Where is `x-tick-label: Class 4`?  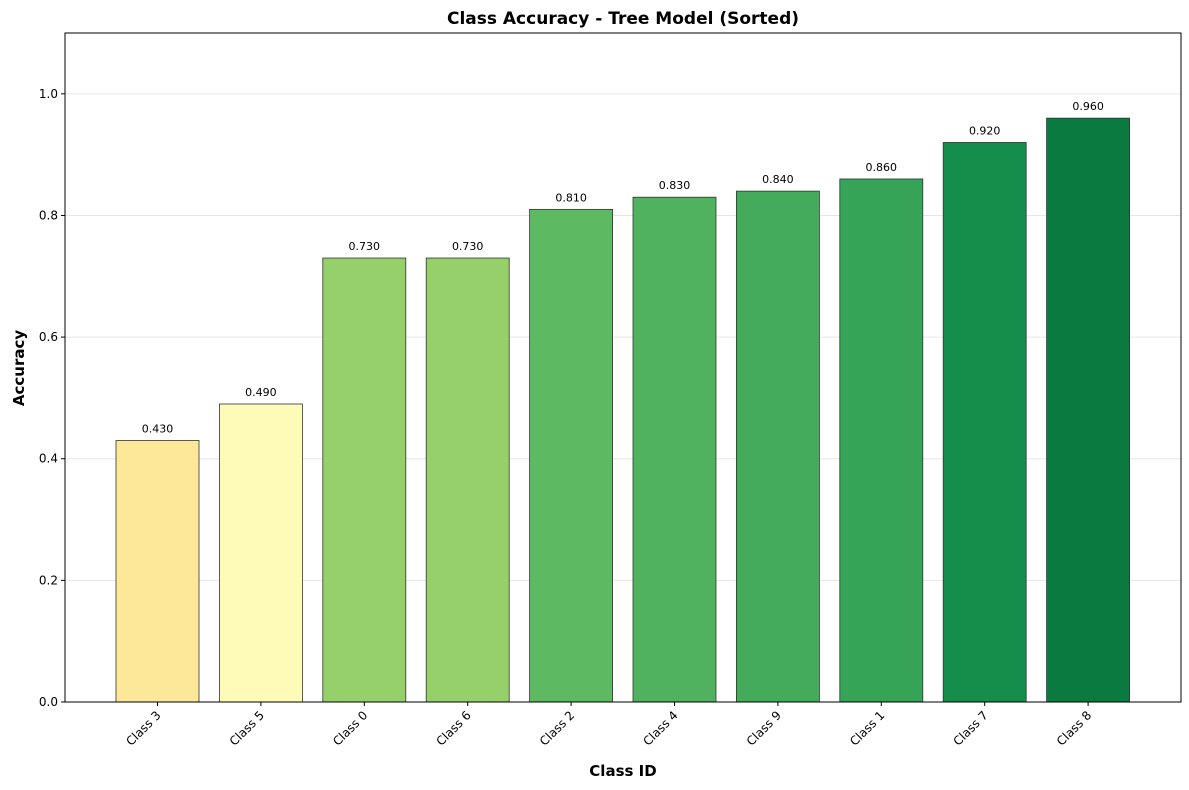
x-tick-label: Class 4 is located at coordinates (660, 728).